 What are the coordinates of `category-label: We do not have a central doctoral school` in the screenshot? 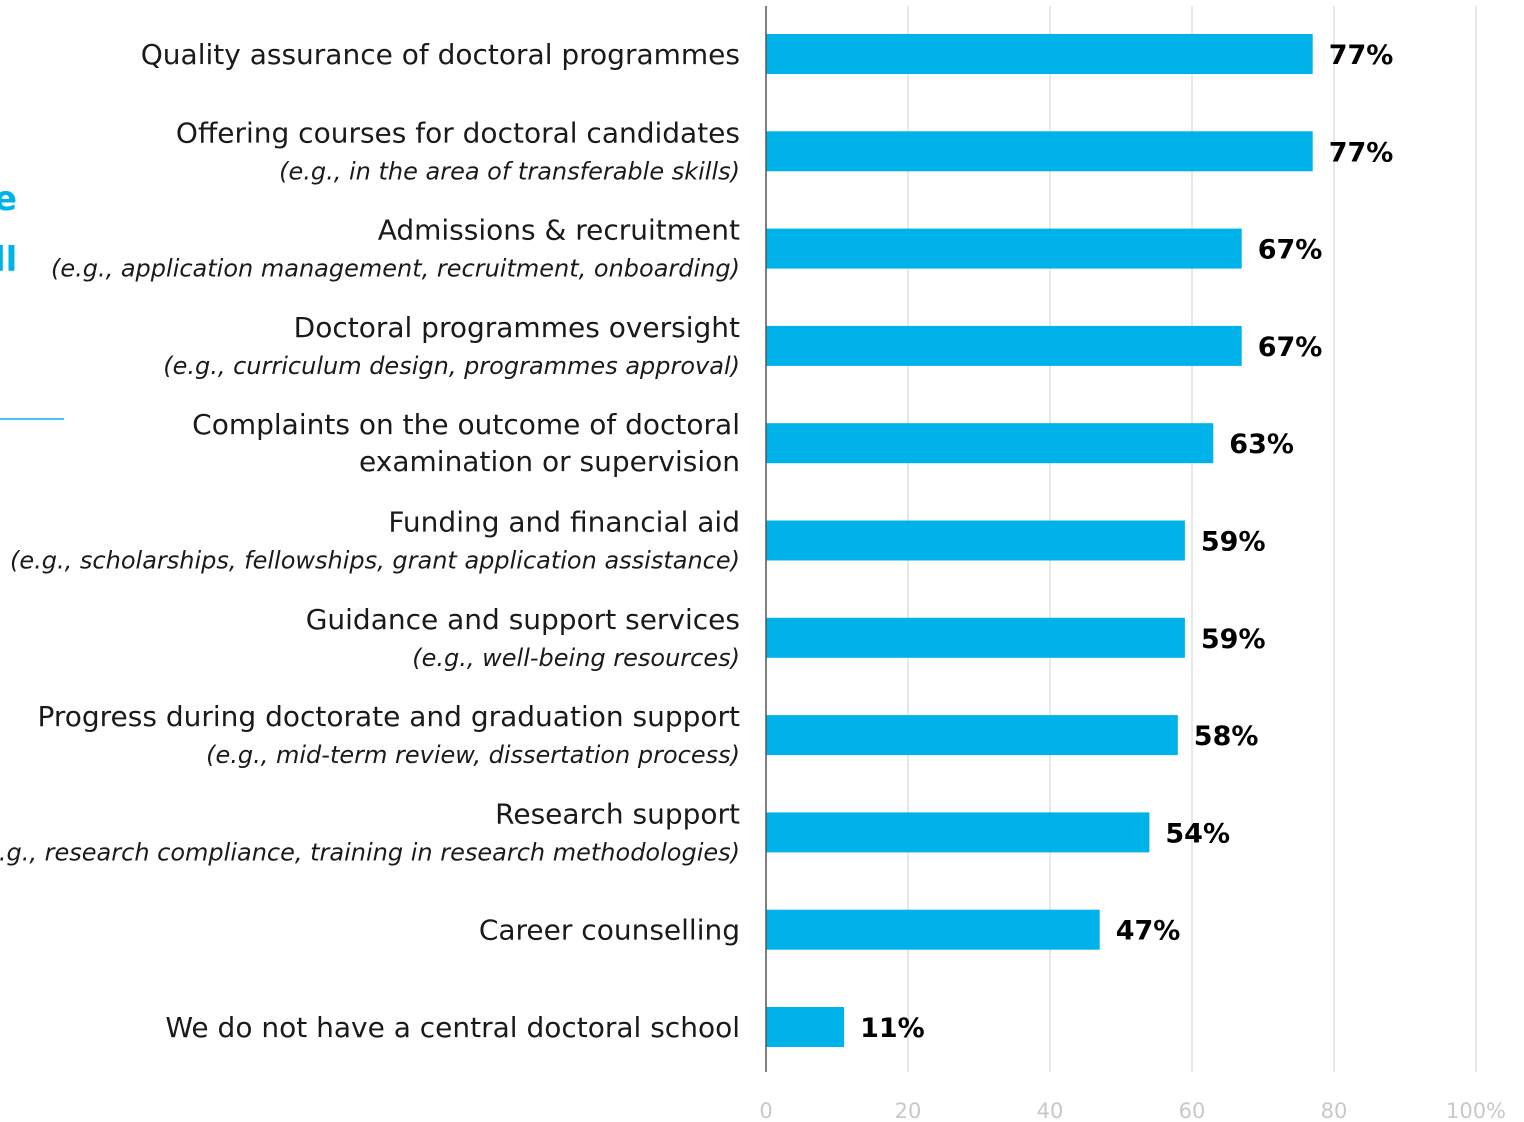 It's located at (452, 1027).